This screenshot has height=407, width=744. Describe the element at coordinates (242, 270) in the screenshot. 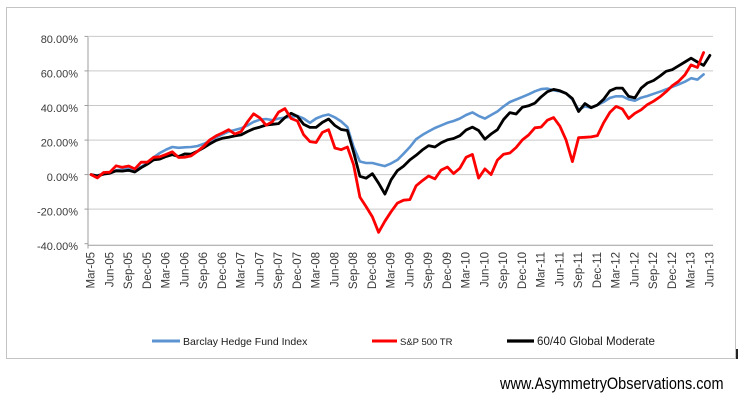

I see `svg-text: Mar-07` at that location.